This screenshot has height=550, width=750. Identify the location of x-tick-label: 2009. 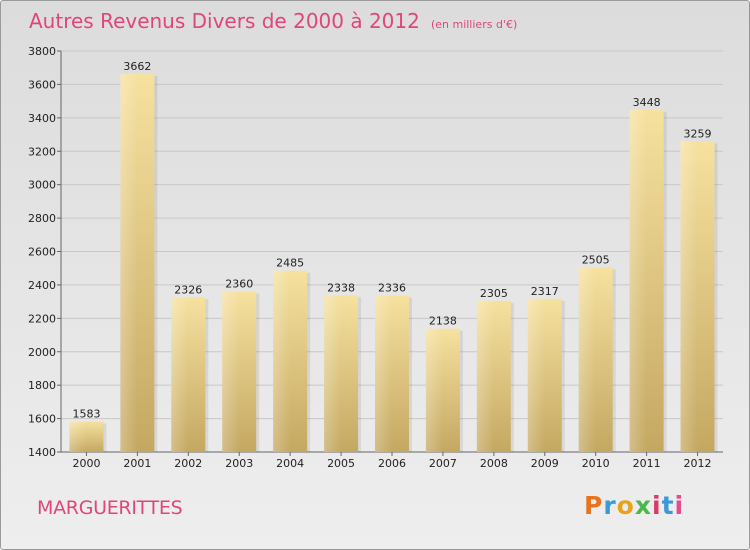
(545, 463).